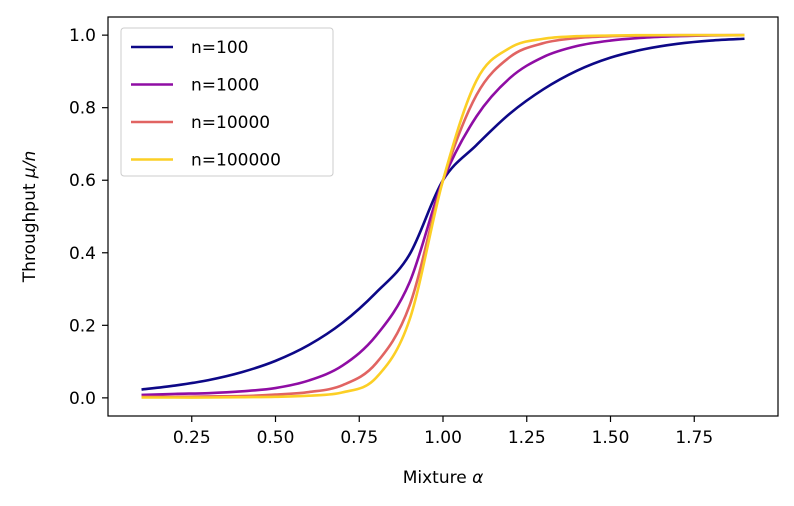  Describe the element at coordinates (694, 438) in the screenshot. I see `x-tick-label: 1.75` at that location.